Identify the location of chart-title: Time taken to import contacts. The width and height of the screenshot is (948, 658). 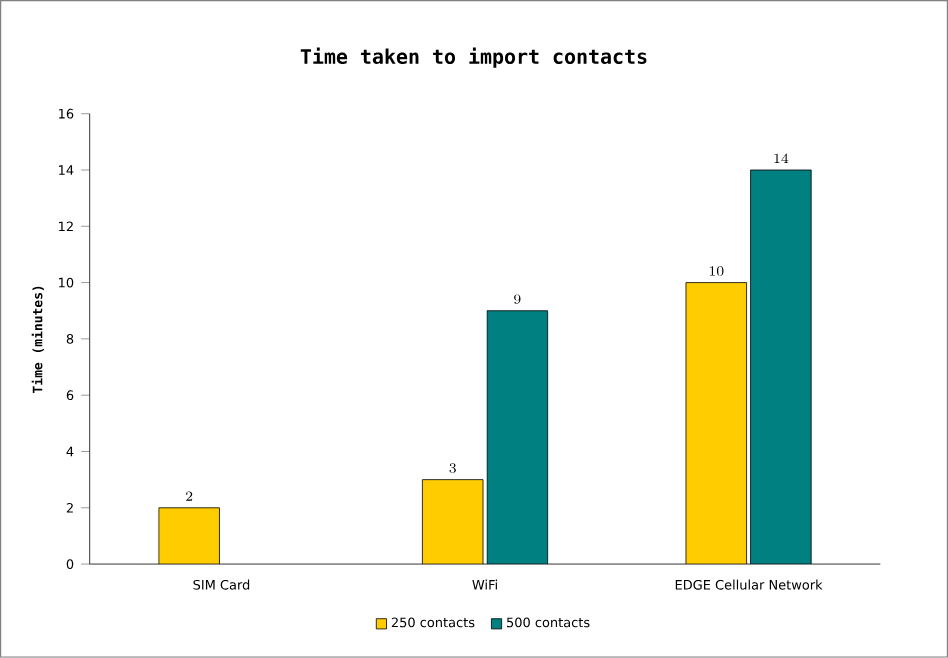
(473, 57).